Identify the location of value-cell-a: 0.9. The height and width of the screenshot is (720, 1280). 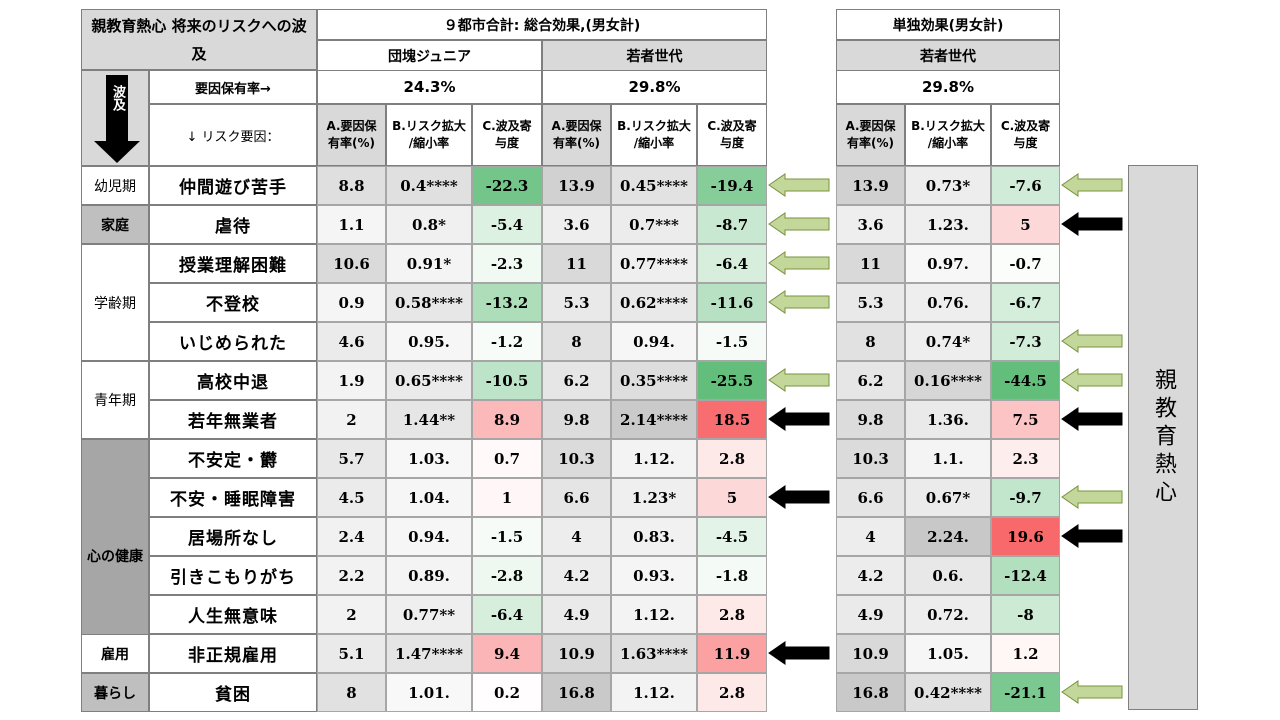
(351, 302).